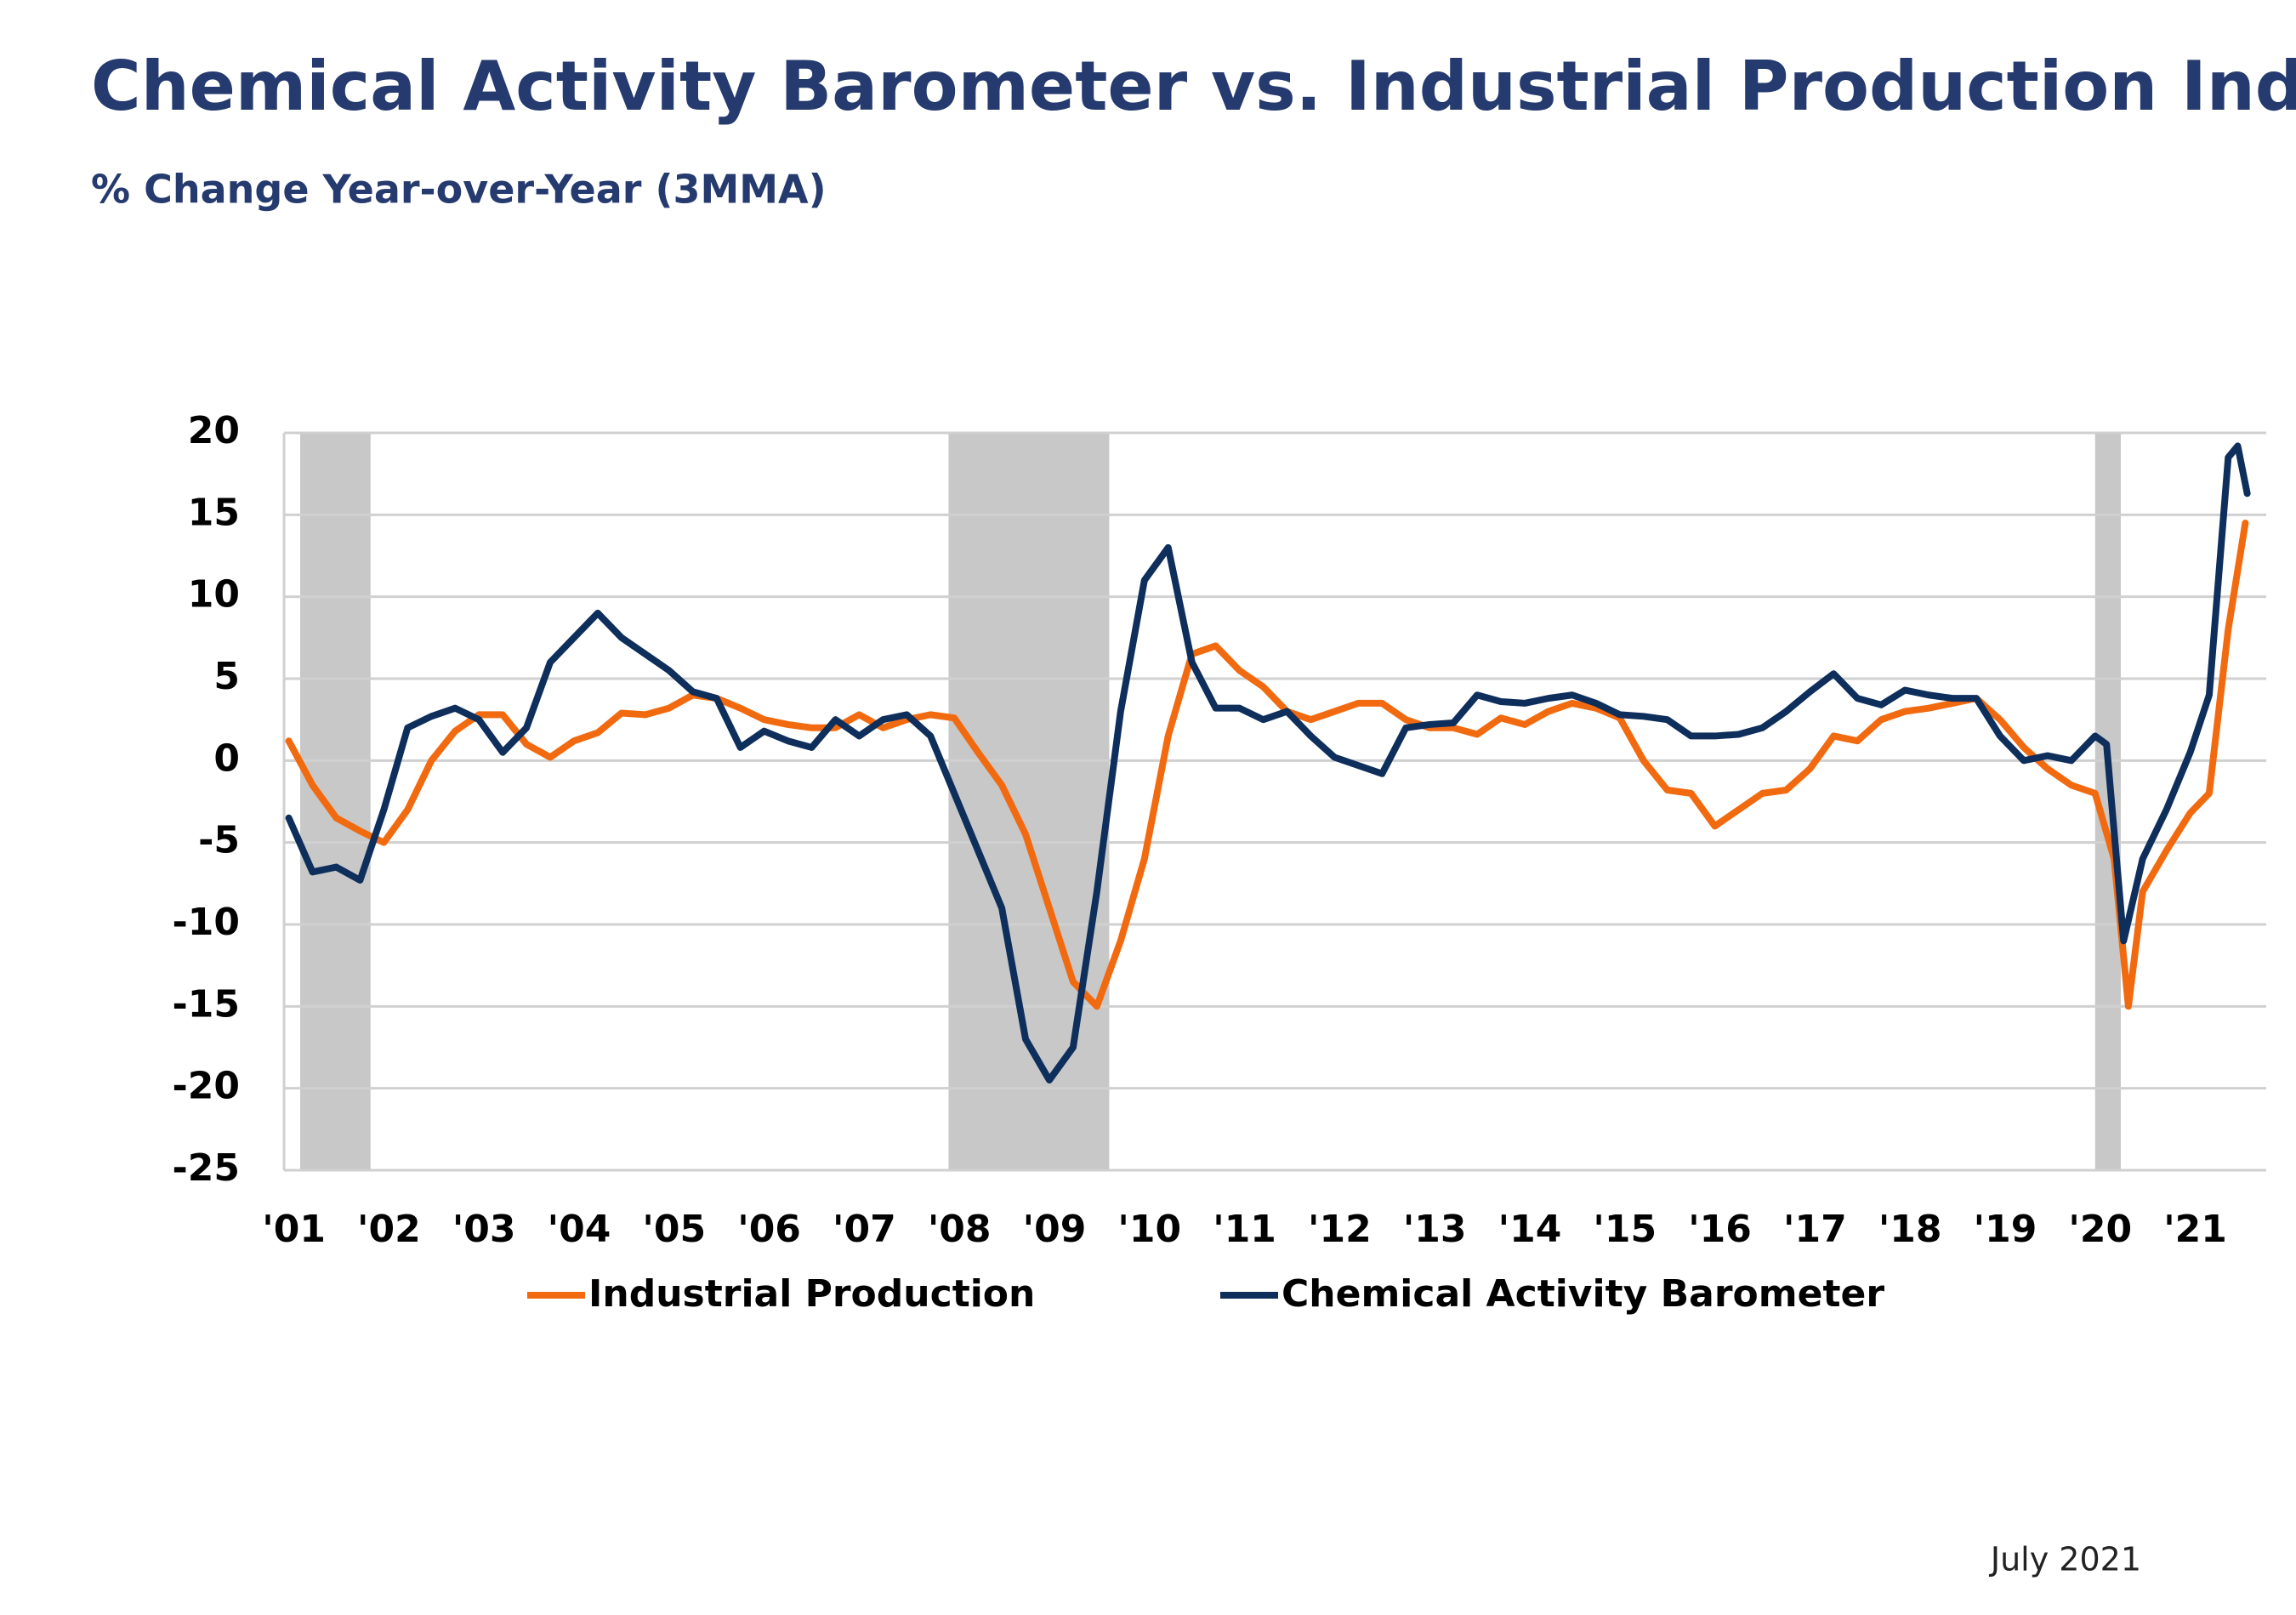 Image resolution: width=2296 pixels, height=1615 pixels. What do you see at coordinates (1910, 1230) in the screenshot?
I see `x-tick-label: '18` at bounding box center [1910, 1230].